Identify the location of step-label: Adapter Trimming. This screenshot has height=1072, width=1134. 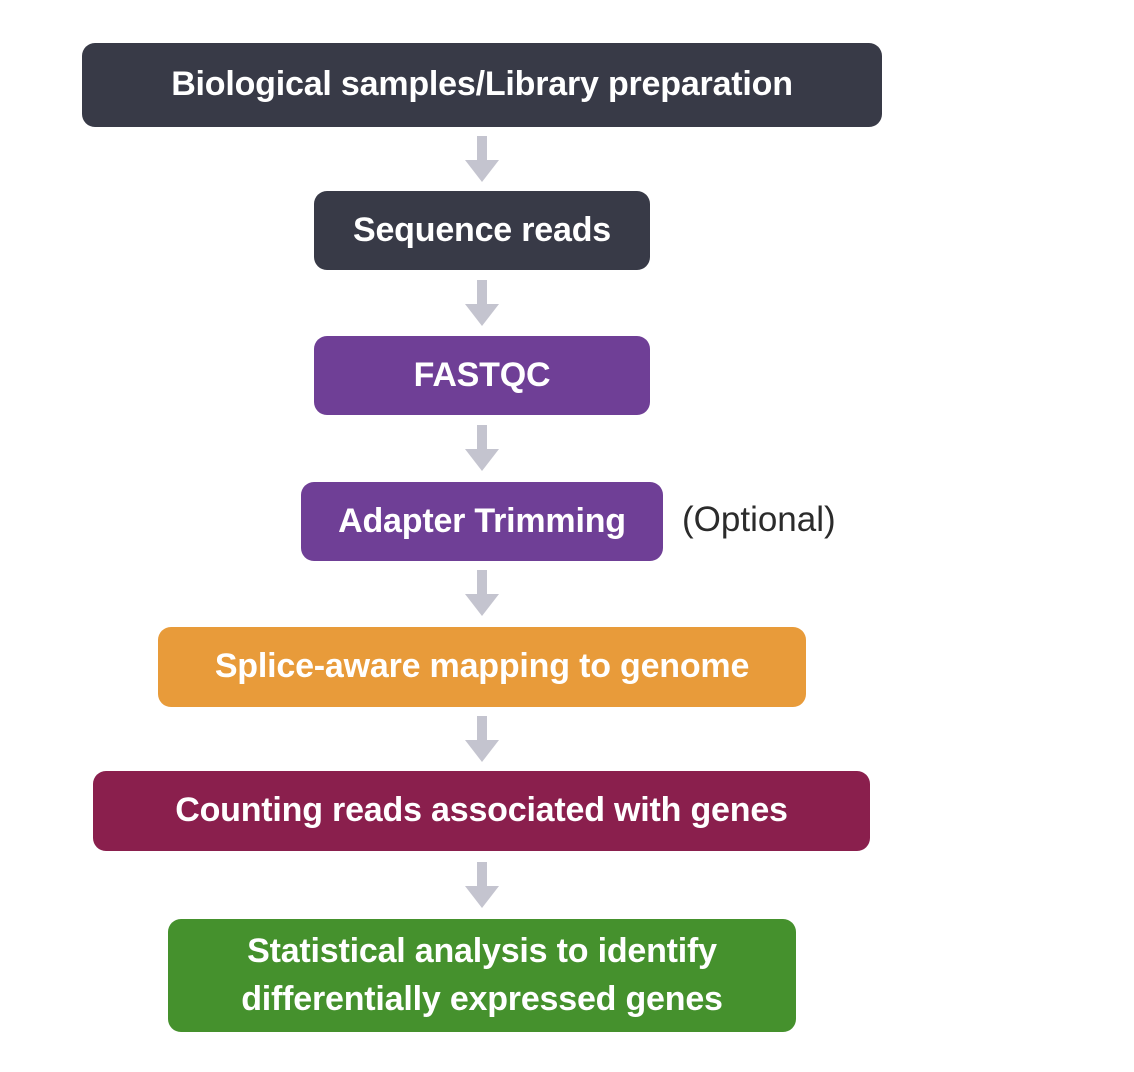
(482, 520).